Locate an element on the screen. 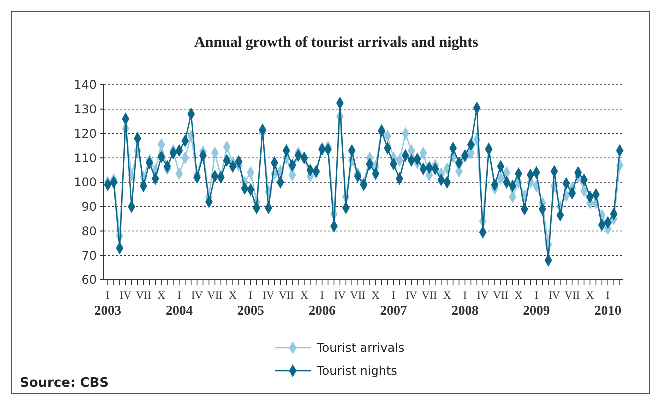 The image size is (663, 401). y-tick-label: 60 is located at coordinates (89, 280).